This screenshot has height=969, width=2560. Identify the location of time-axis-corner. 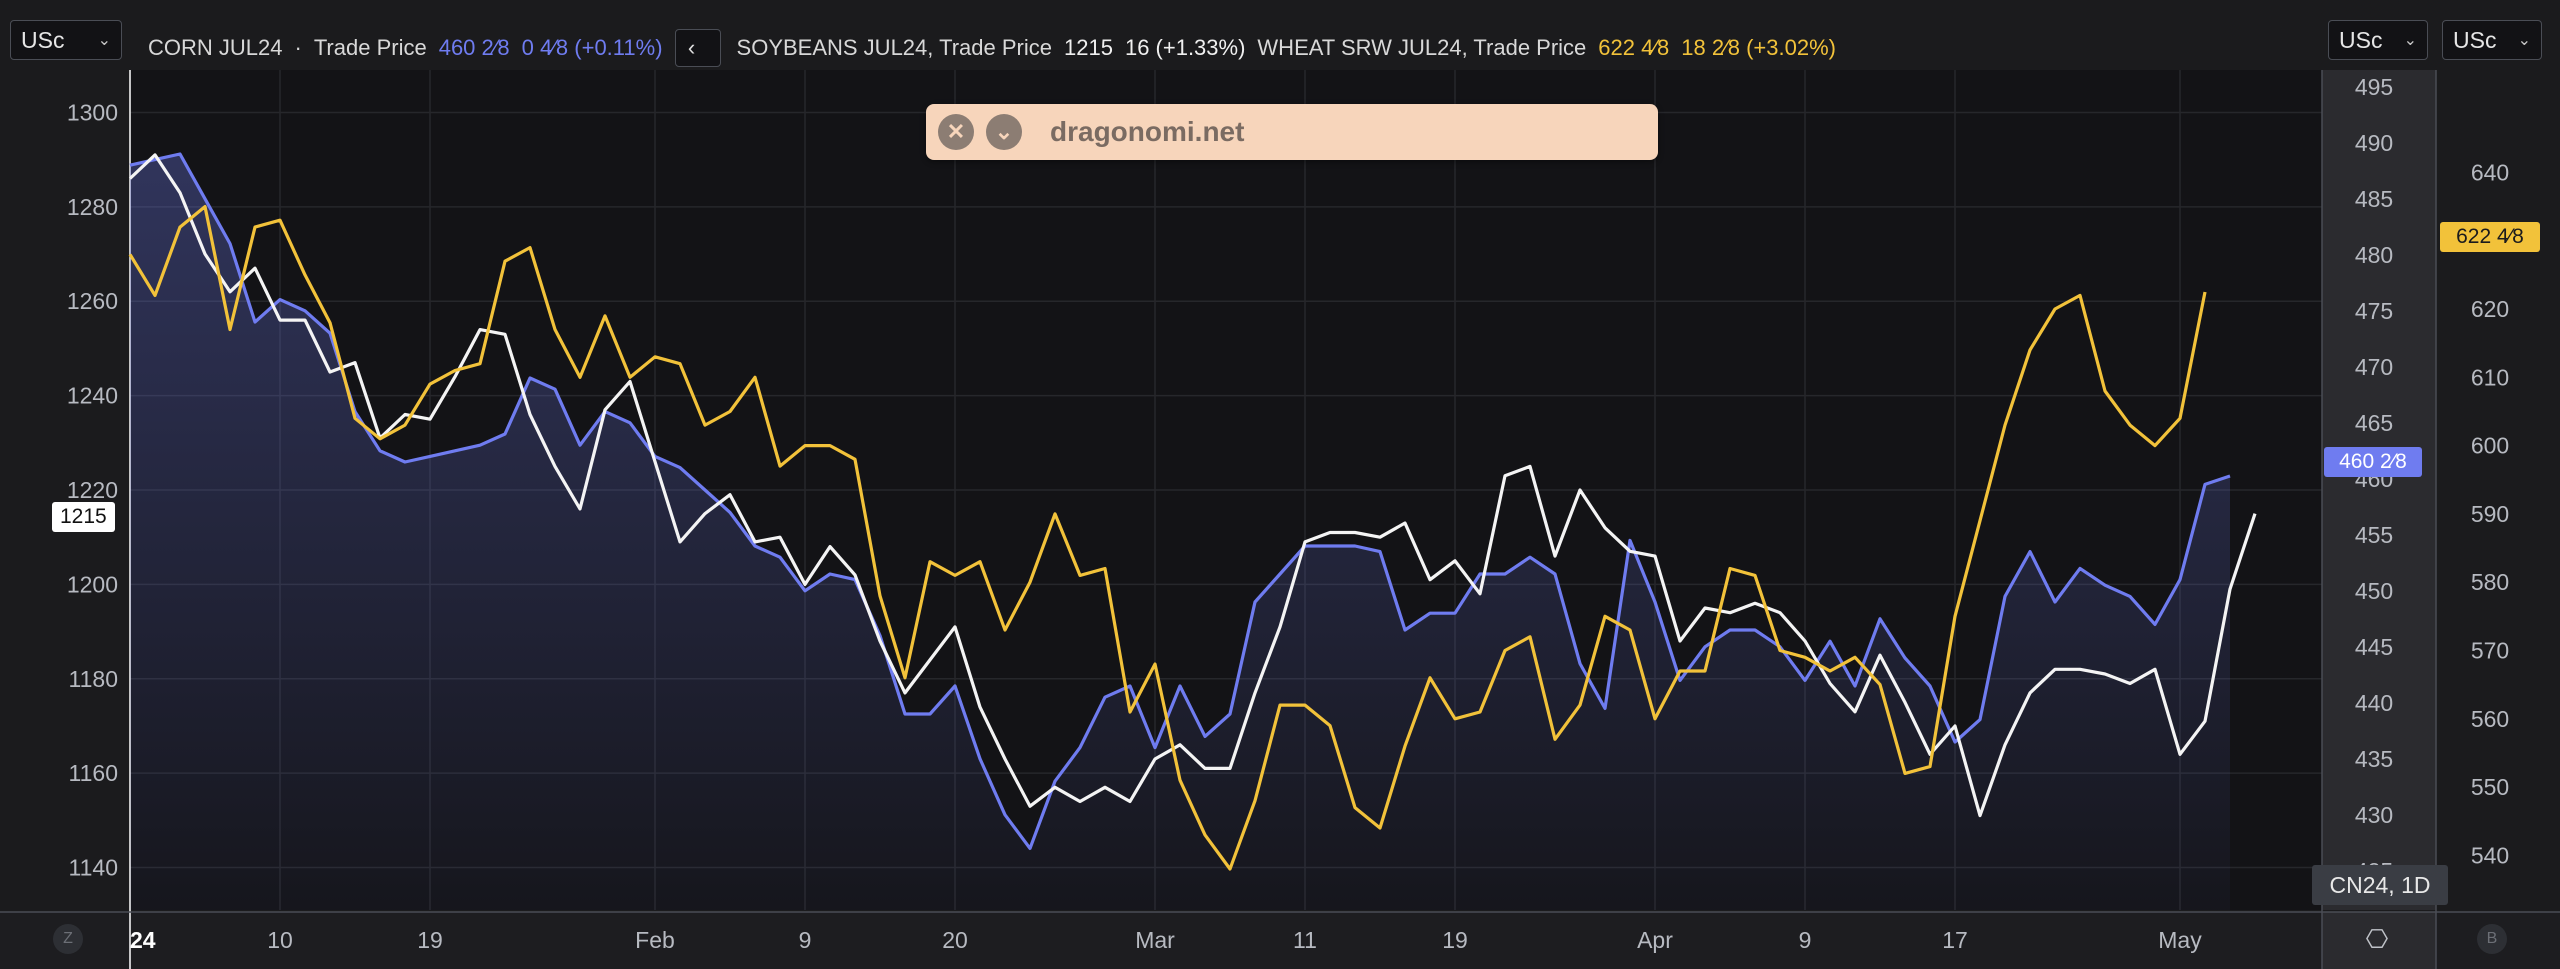
(2379, 940).